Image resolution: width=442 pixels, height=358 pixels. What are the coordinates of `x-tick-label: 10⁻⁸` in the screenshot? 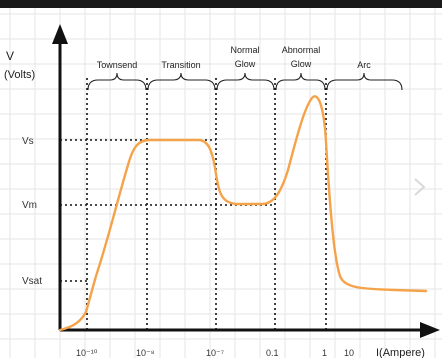 It's located at (145, 353).